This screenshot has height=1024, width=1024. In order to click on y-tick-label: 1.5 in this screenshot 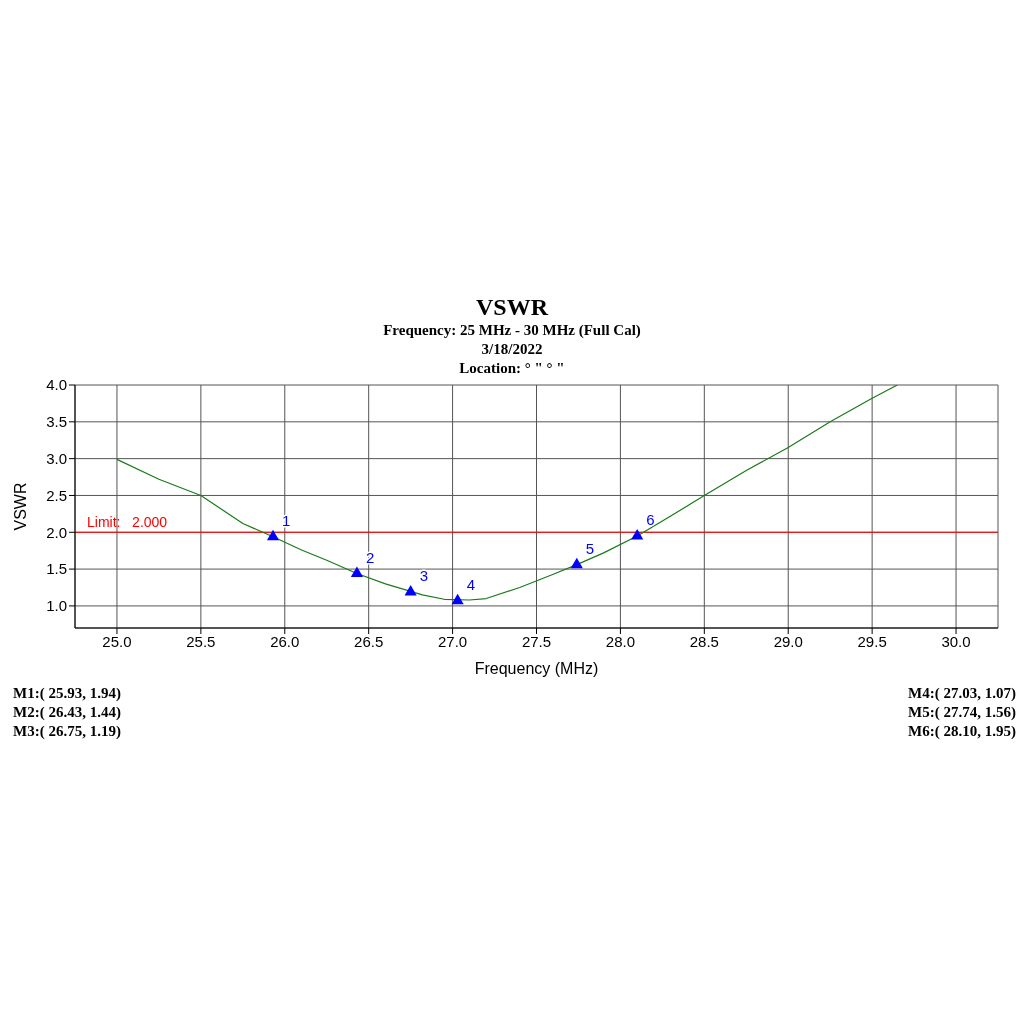, I will do `click(56, 569)`.